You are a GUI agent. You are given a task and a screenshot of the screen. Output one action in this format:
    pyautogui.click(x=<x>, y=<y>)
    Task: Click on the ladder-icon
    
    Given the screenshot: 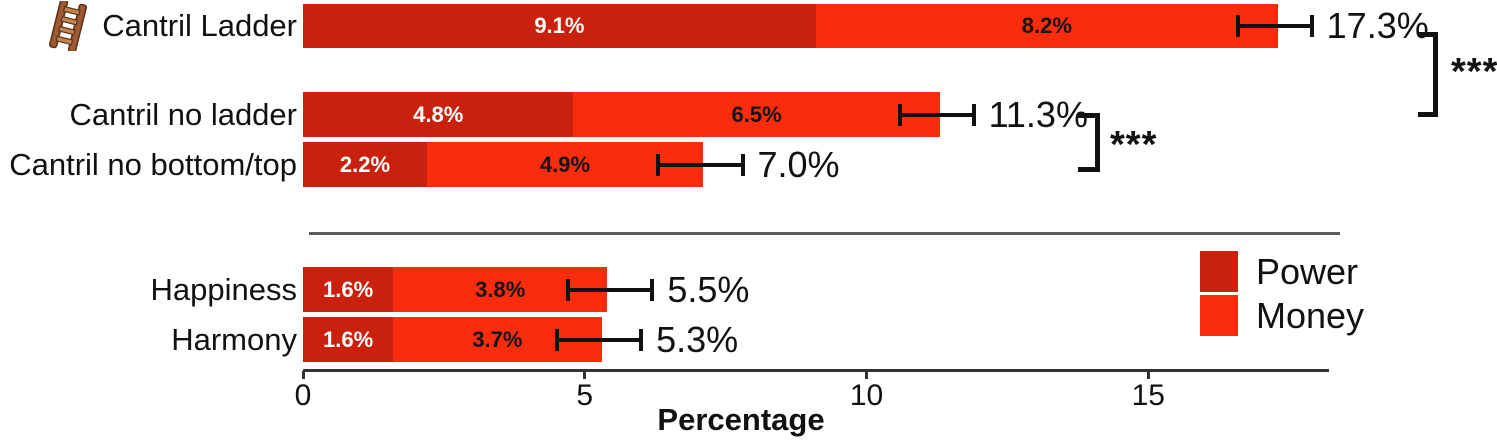 What is the action you would take?
    pyautogui.click(x=68, y=26)
    